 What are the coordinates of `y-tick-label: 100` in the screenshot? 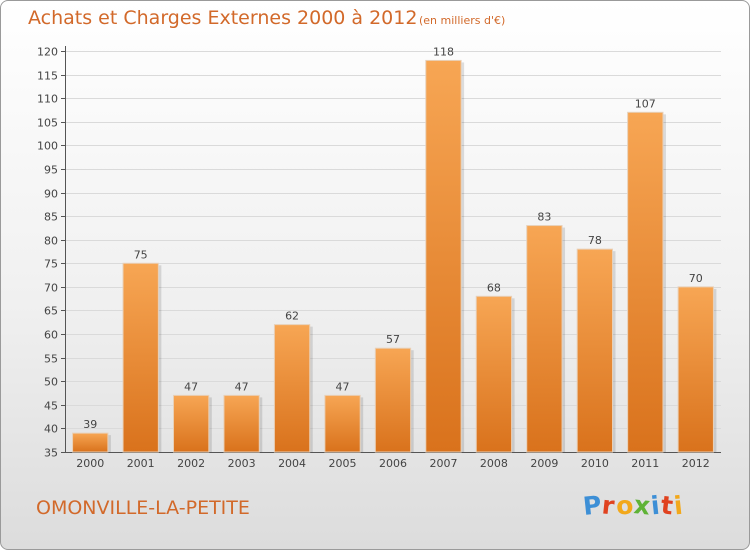 It's located at (47, 146).